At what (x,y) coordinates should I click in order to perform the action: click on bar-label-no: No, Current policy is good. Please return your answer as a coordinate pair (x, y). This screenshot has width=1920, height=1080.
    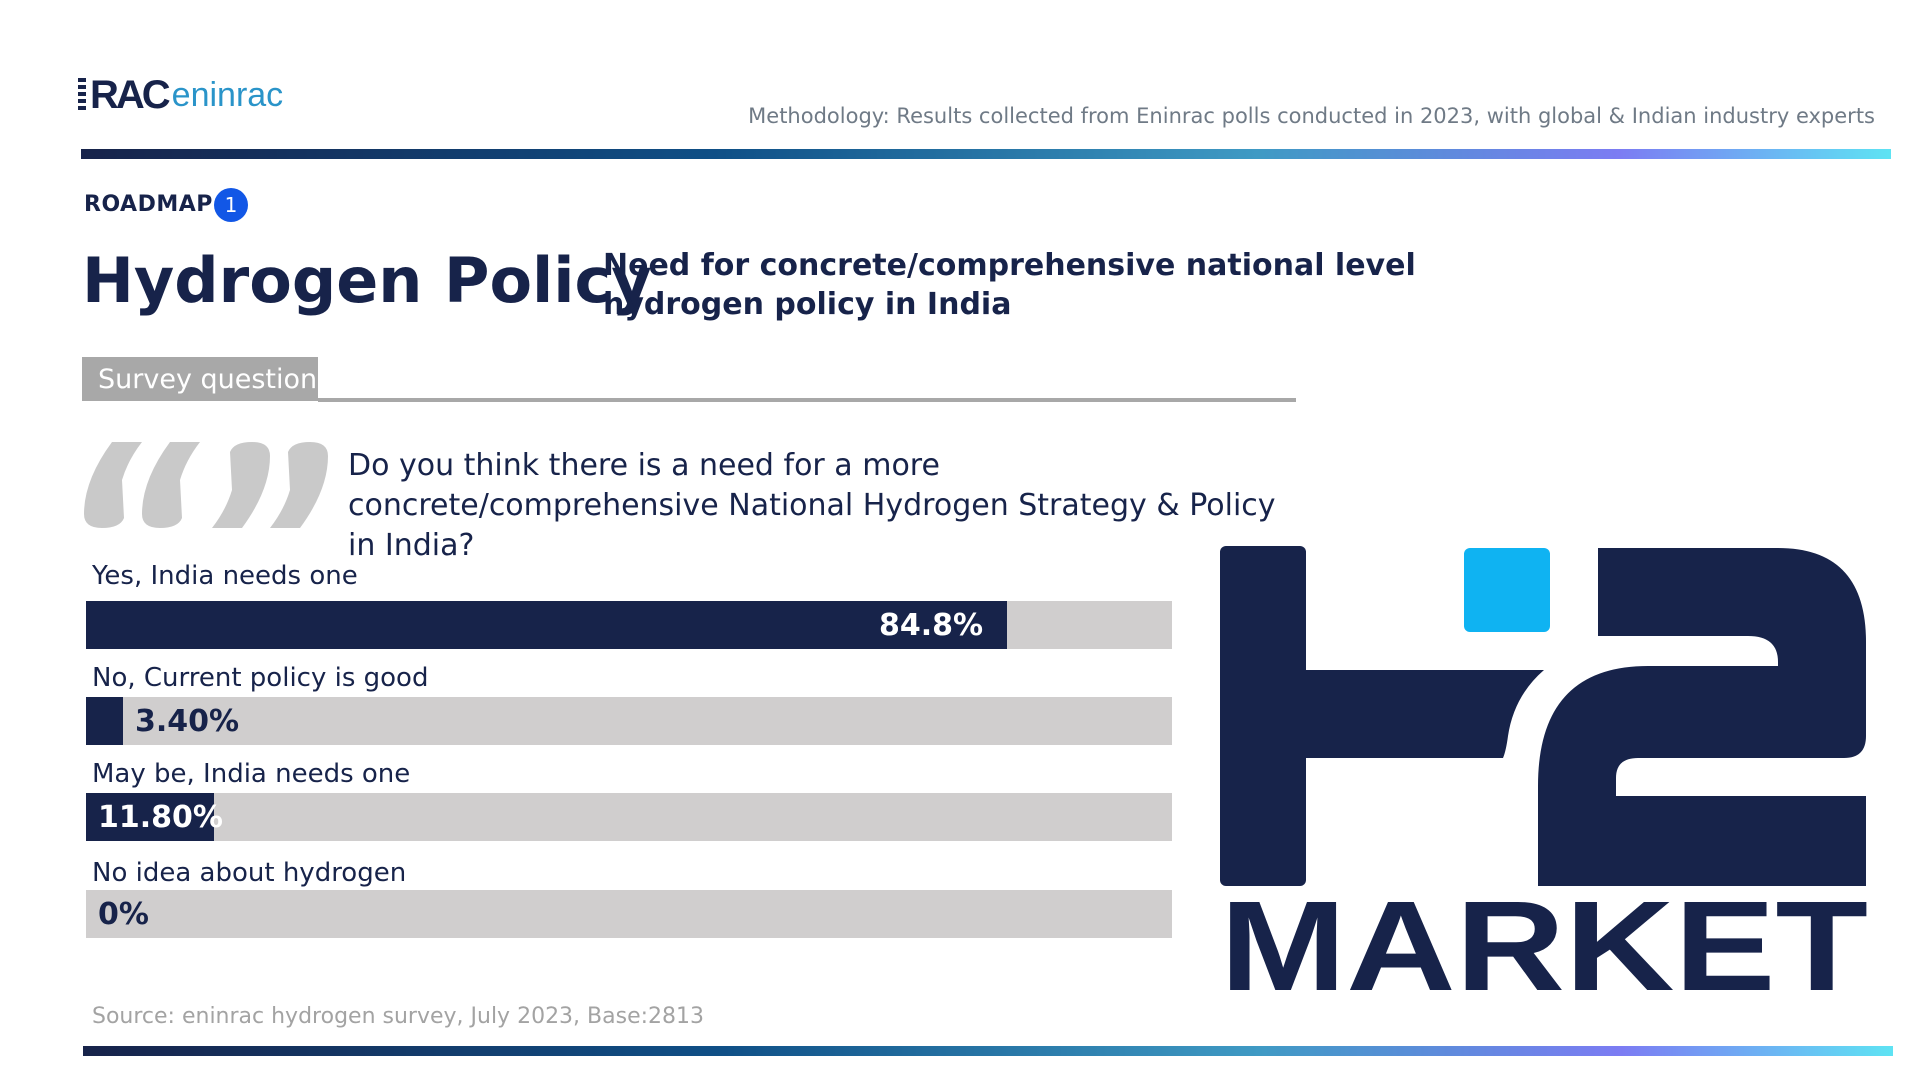
    Looking at the image, I should click on (260, 678).